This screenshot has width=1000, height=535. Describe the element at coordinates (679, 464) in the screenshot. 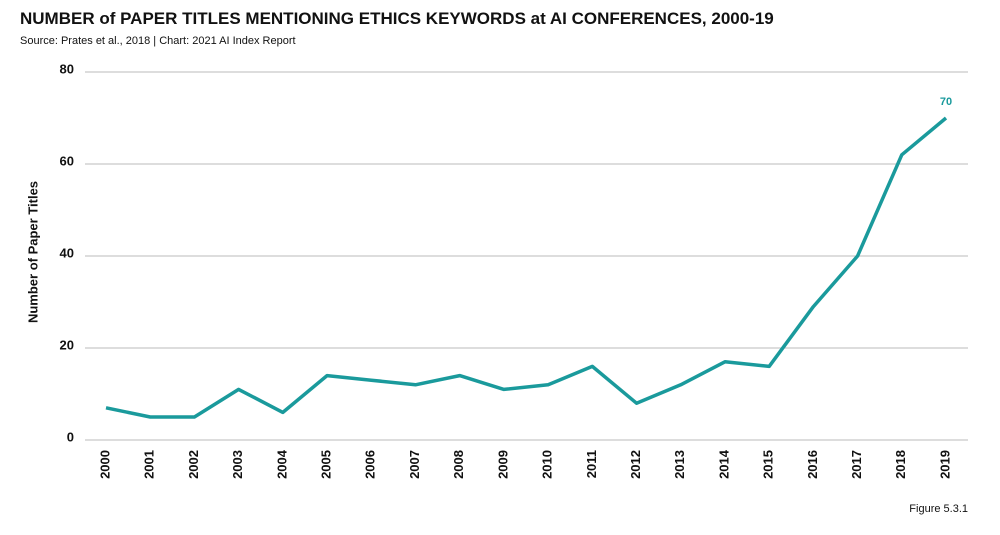

I see `x-tick-label: 2013` at that location.